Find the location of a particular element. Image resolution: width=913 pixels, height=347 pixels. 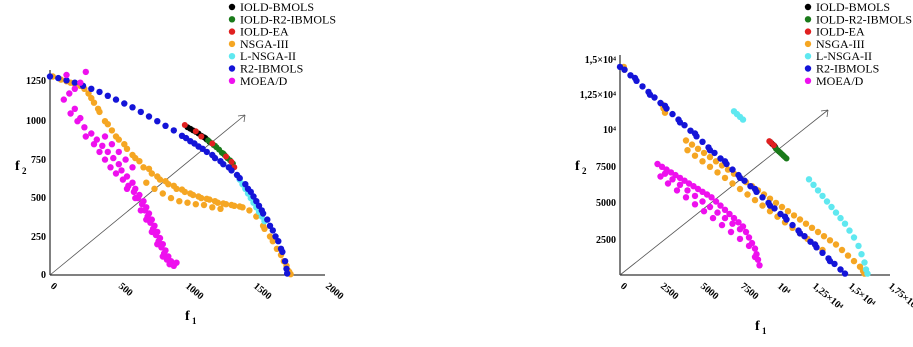

chart1-y-tick-label: 1250 is located at coordinates (36, 81).